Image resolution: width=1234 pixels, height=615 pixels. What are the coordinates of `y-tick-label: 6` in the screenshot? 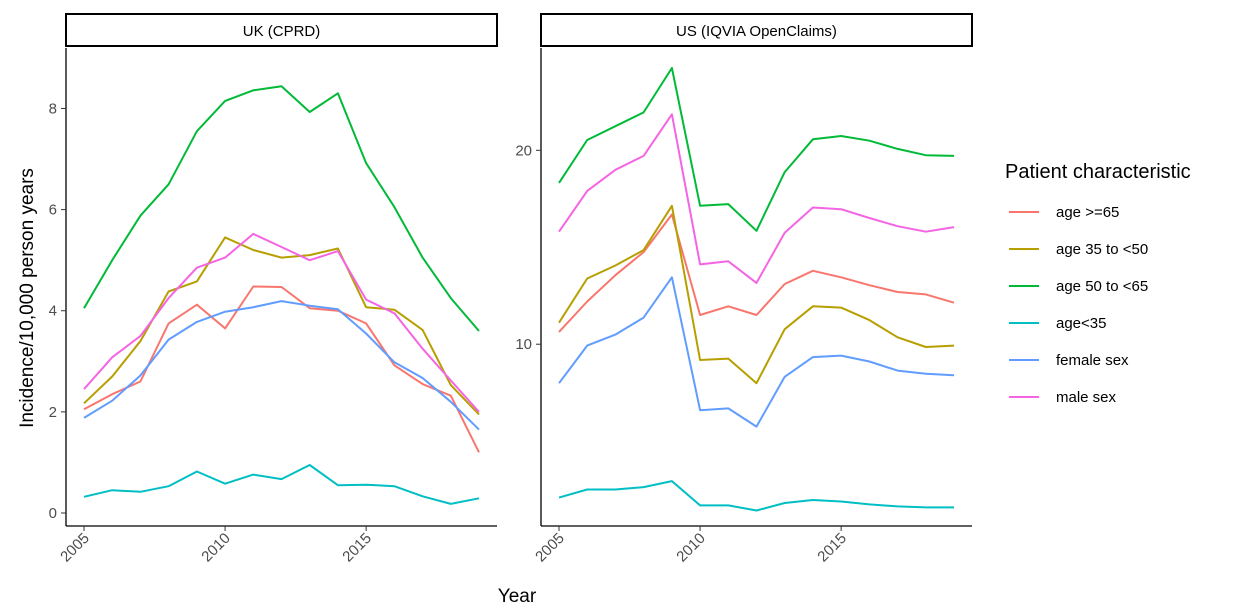 It's located at (53, 210).